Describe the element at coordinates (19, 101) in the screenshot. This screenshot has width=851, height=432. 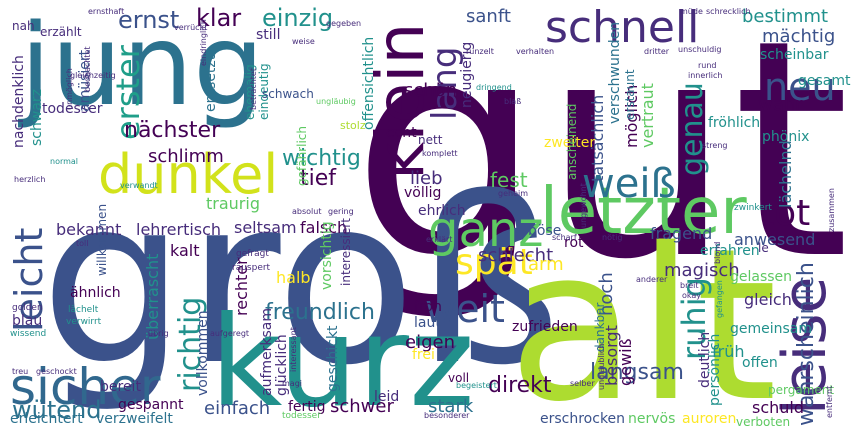
I see `word-77: nachdenklich` at that location.